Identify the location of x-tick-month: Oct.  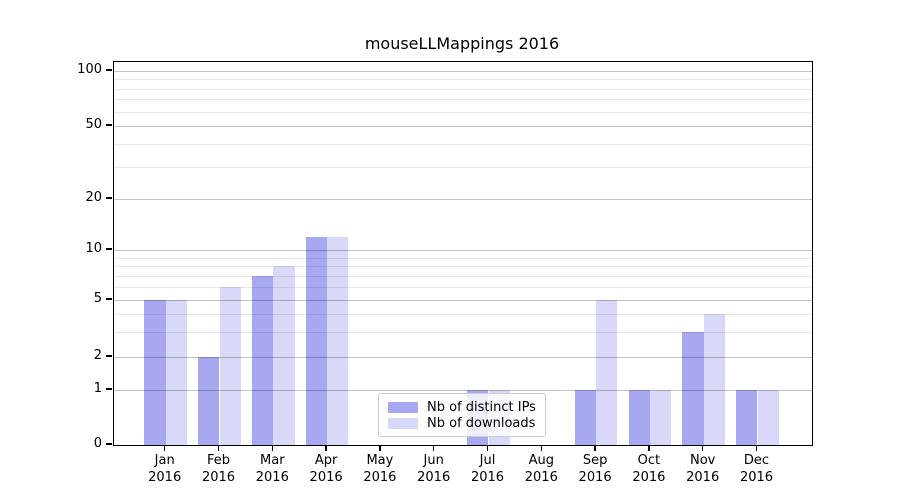
(649, 460).